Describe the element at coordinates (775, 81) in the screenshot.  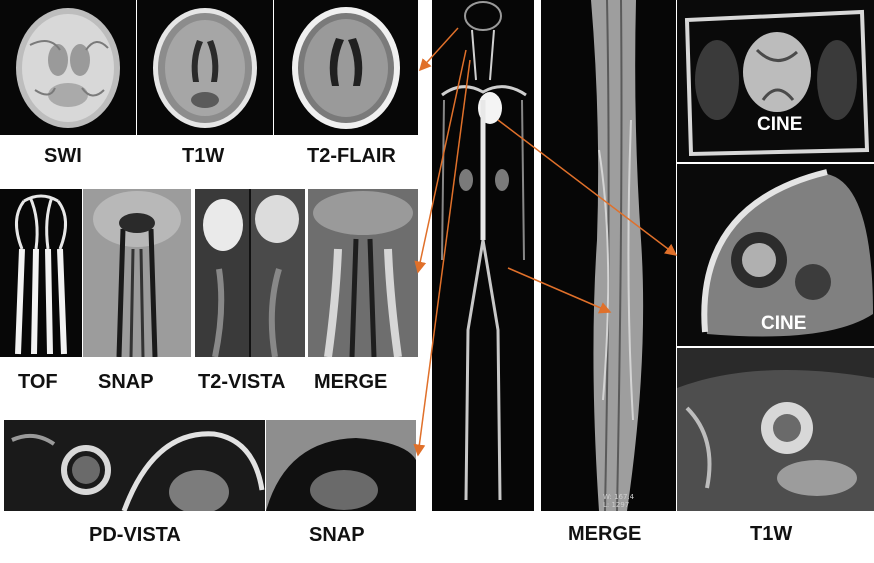
I see `cine-four-chamber-image: CINE` at that location.